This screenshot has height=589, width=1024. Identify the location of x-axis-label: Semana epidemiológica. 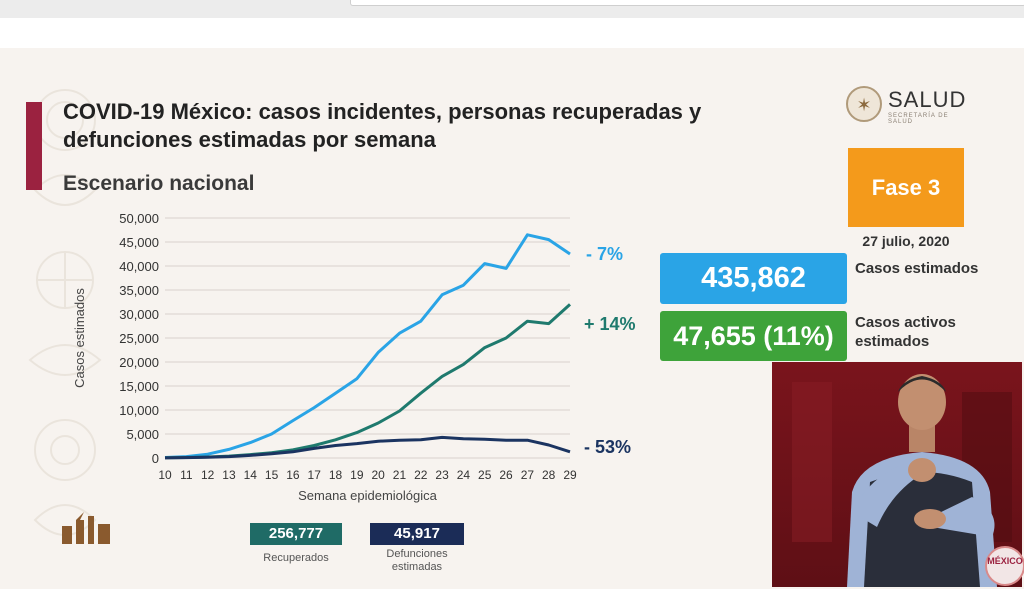
(368, 495).